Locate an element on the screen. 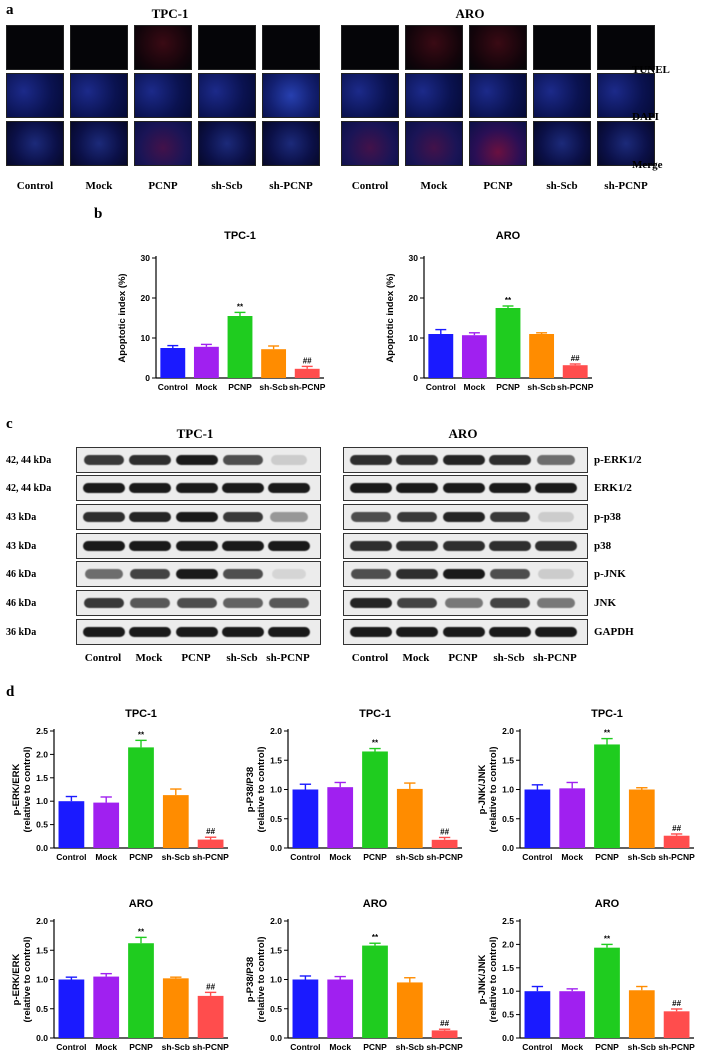  molecular-weight-label: 42, 44 kDa is located at coordinates (29, 488).